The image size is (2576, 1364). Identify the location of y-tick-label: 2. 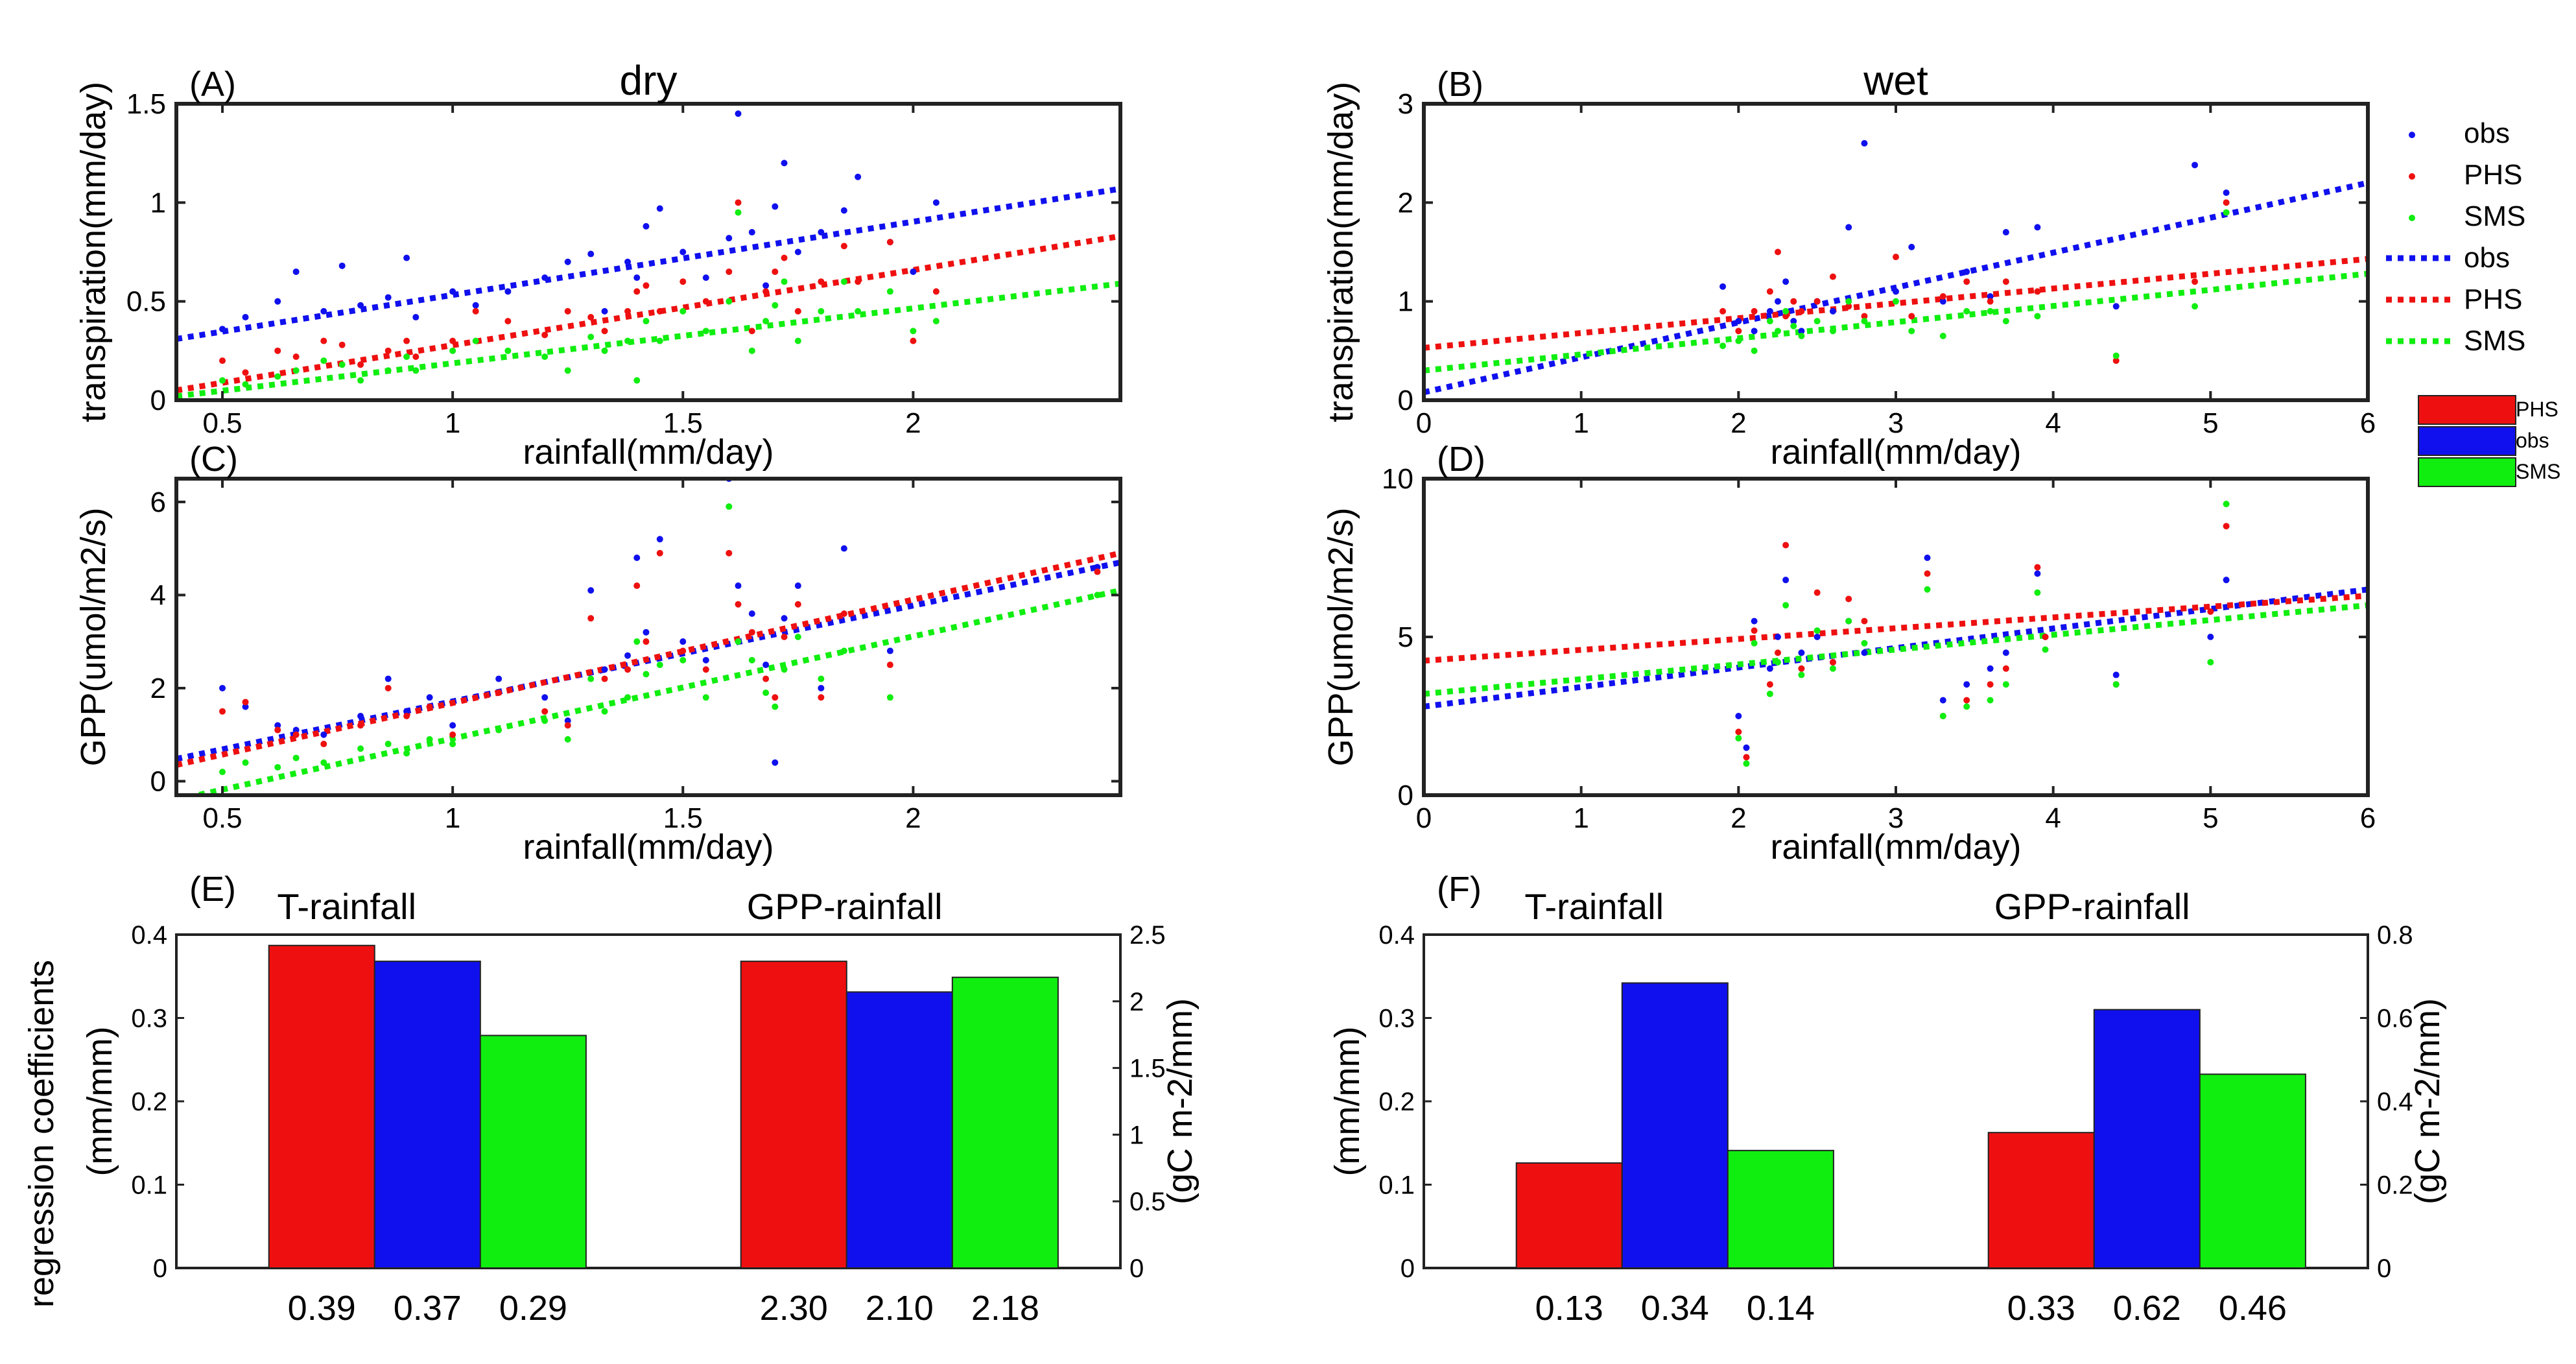
(1405, 203).